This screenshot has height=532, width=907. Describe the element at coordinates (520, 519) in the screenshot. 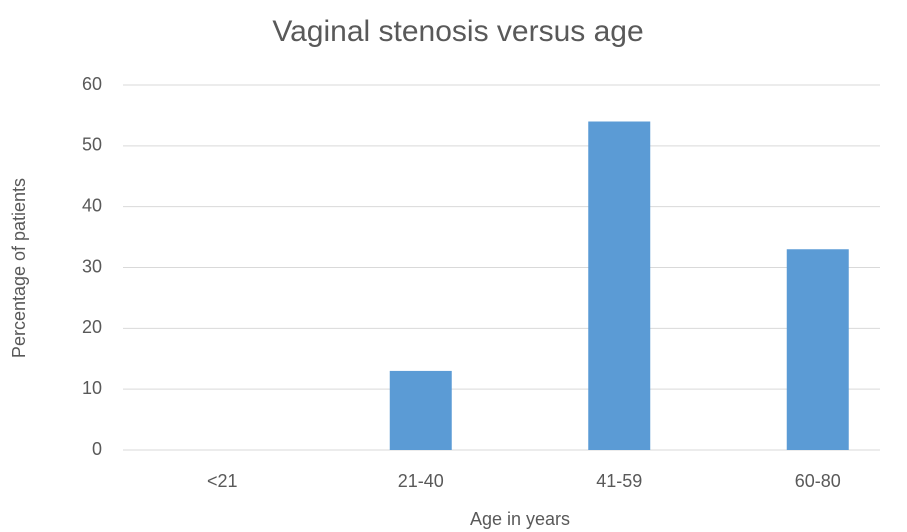

I see `x-axis-label: Age in years` at that location.